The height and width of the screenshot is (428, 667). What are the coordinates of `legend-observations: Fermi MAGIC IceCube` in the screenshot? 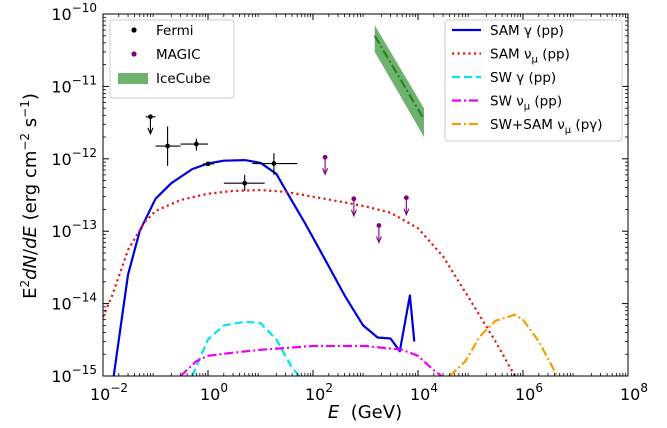 It's located at (172, 59).